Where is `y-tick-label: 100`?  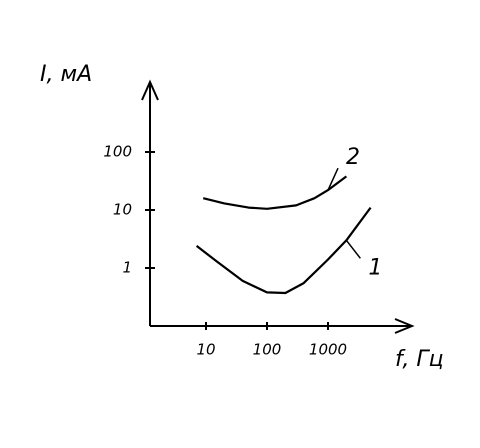 y-tick-label: 100 is located at coordinates (117, 152).